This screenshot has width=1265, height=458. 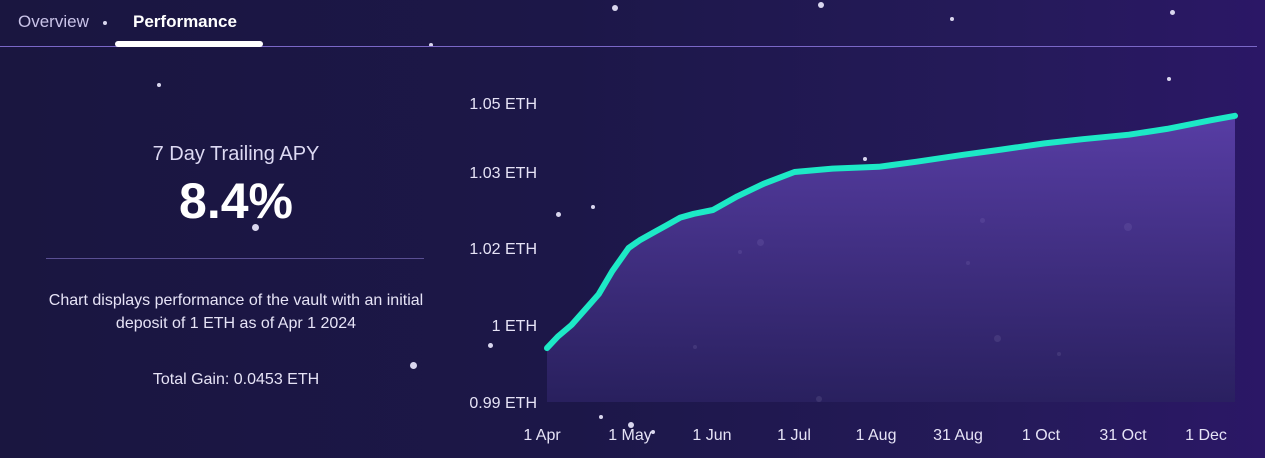 I want to click on x-tick-label: 1 Oct, so click(x=1041, y=435).